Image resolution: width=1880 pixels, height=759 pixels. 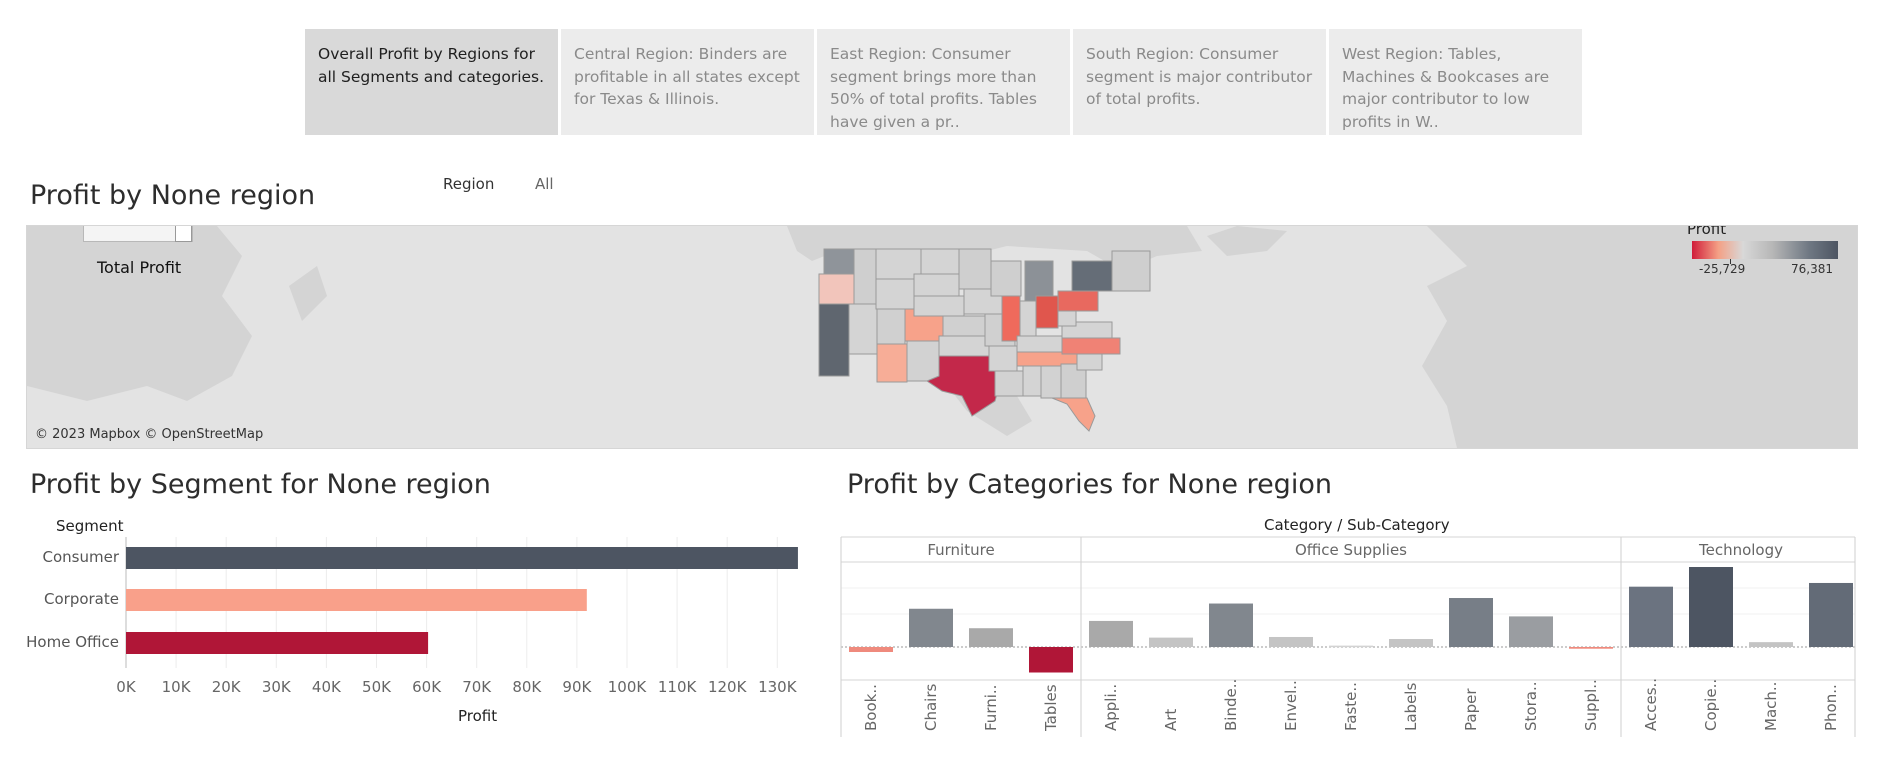 I want to click on cat-group-label: Furniture, so click(x=961, y=550).